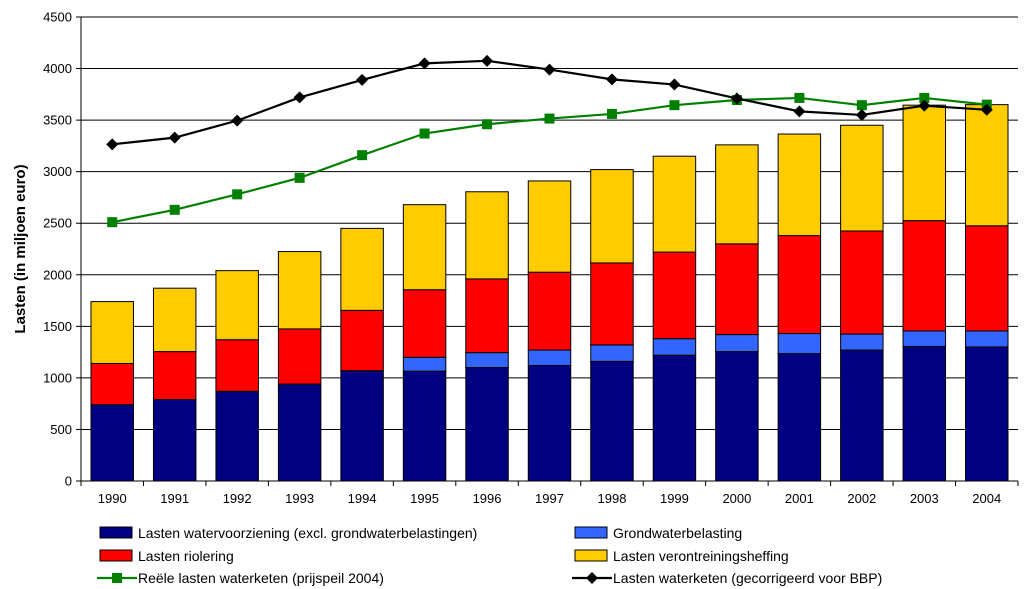  I want to click on x-tick-label: 1993, so click(299, 498).